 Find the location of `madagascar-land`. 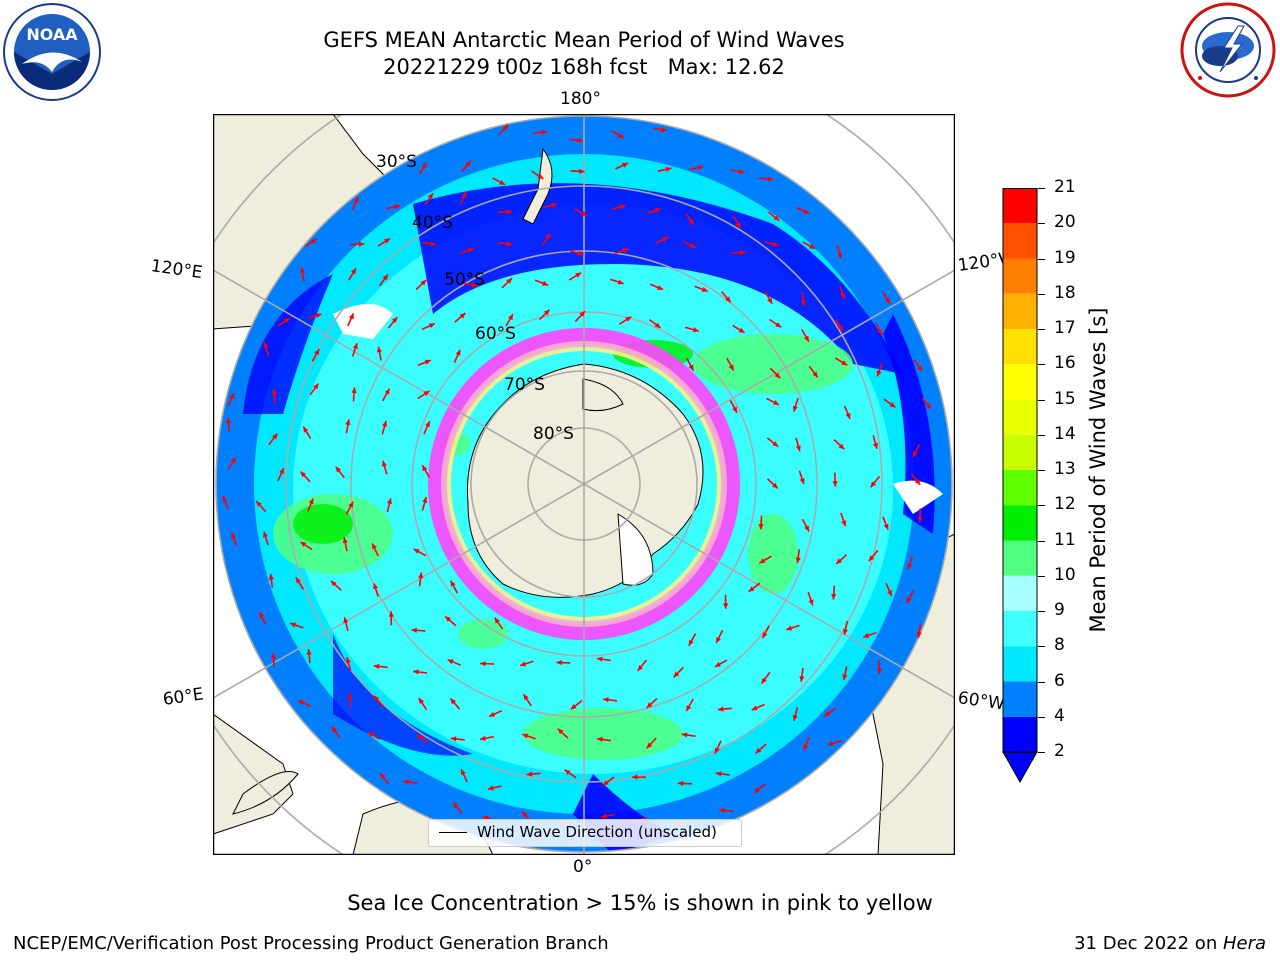

madagascar-land is located at coordinates (265, 793).